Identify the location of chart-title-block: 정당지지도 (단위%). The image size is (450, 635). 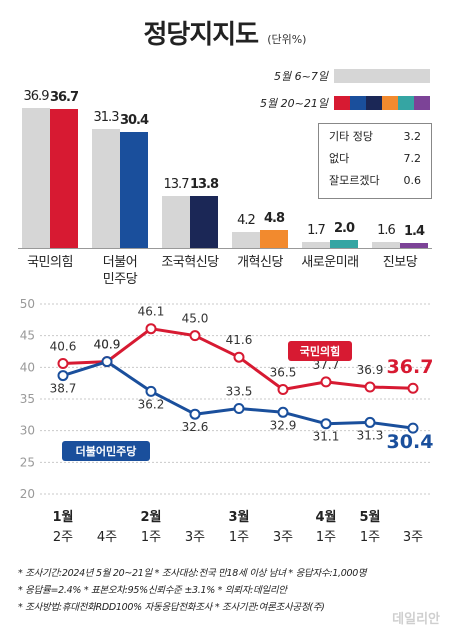
(225, 32).